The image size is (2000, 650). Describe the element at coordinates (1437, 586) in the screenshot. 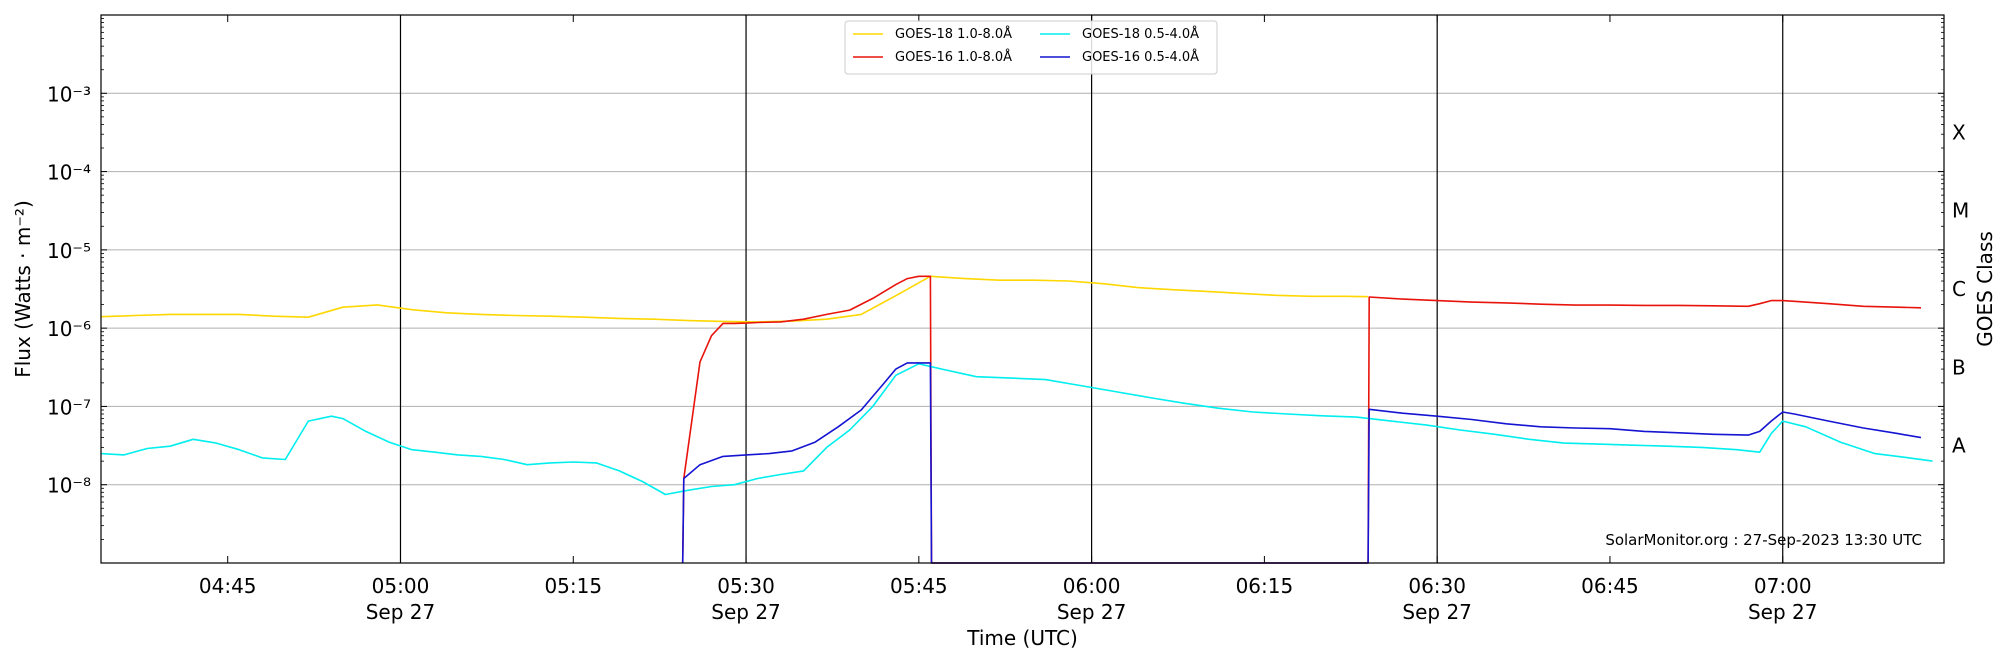

I see `x-tick-label: 06:30` at that location.